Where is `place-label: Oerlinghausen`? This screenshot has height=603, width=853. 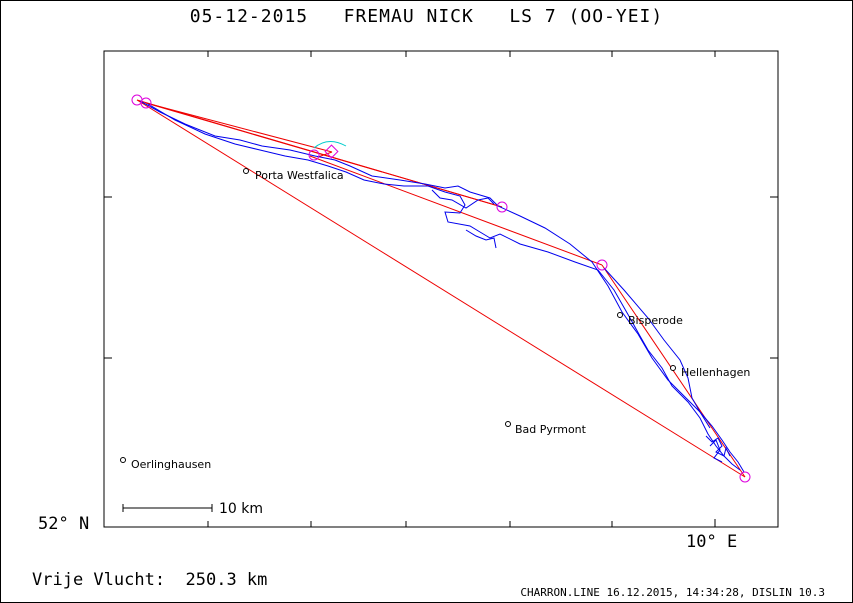 place-label: Oerlinghausen is located at coordinates (171, 464).